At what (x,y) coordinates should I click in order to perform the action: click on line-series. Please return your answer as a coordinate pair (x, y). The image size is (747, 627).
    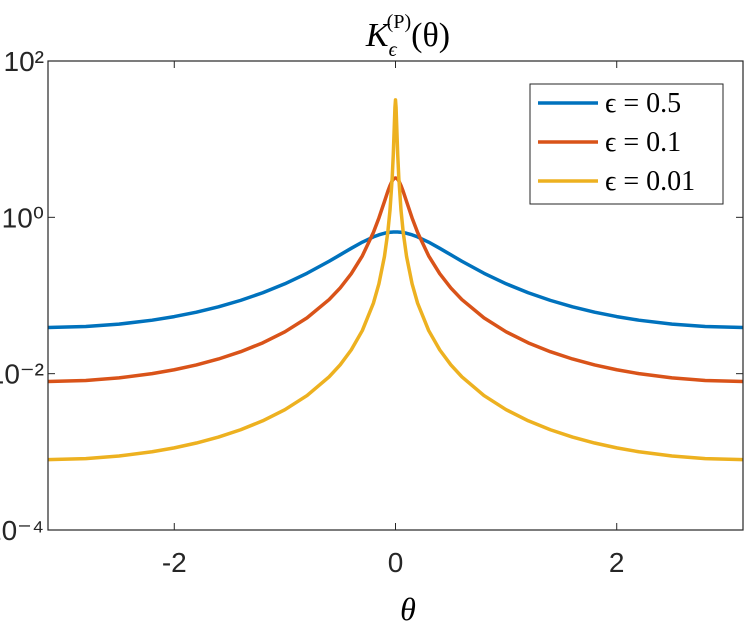
    Looking at the image, I should click on (395, 280).